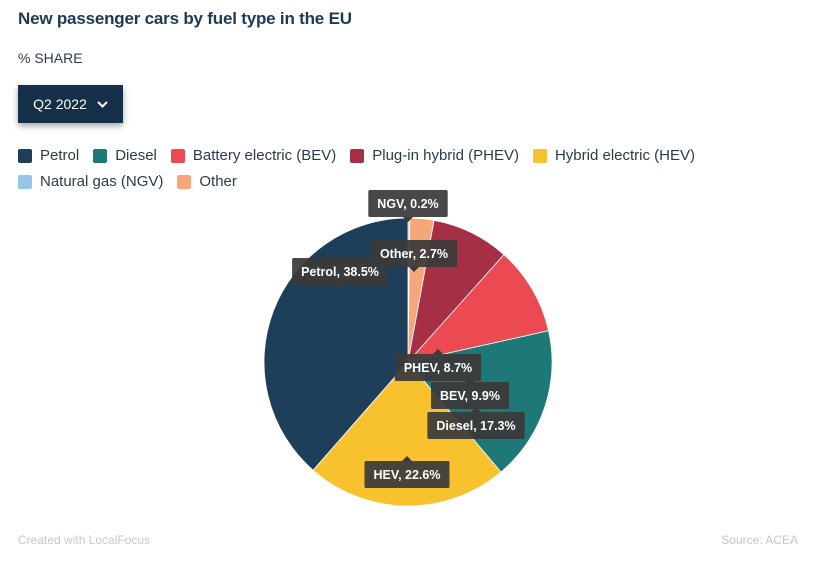 Image resolution: width=815 pixels, height=569 pixels. I want to click on pie-label-diesel: Diesel, 17.3%, so click(476, 423).